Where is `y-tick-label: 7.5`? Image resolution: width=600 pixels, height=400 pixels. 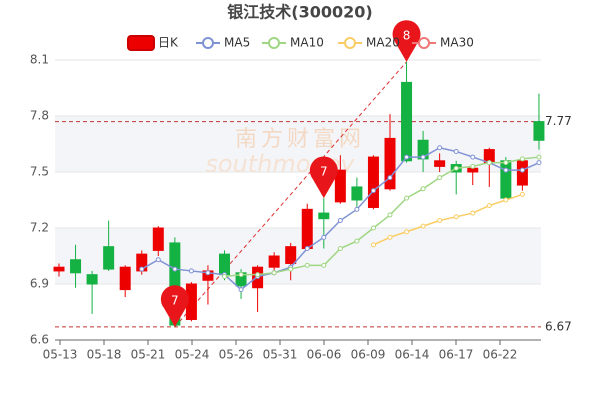
y-tick-label: 7.5 is located at coordinates (39, 172).